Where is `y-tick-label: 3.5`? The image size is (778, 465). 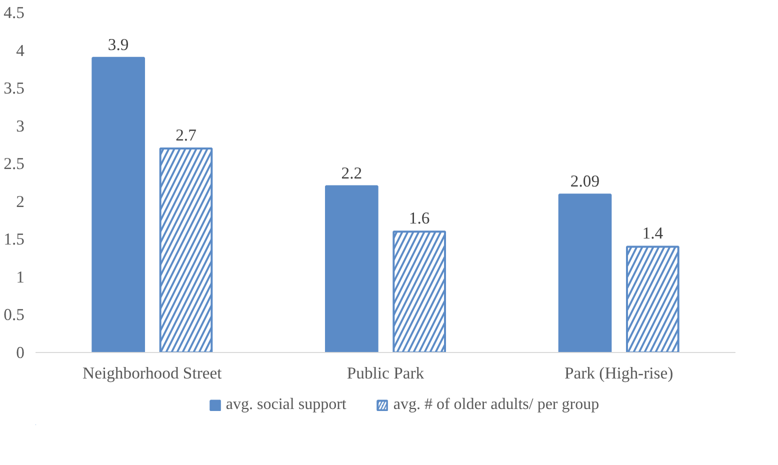
y-tick-label: 3.5 is located at coordinates (14, 88).